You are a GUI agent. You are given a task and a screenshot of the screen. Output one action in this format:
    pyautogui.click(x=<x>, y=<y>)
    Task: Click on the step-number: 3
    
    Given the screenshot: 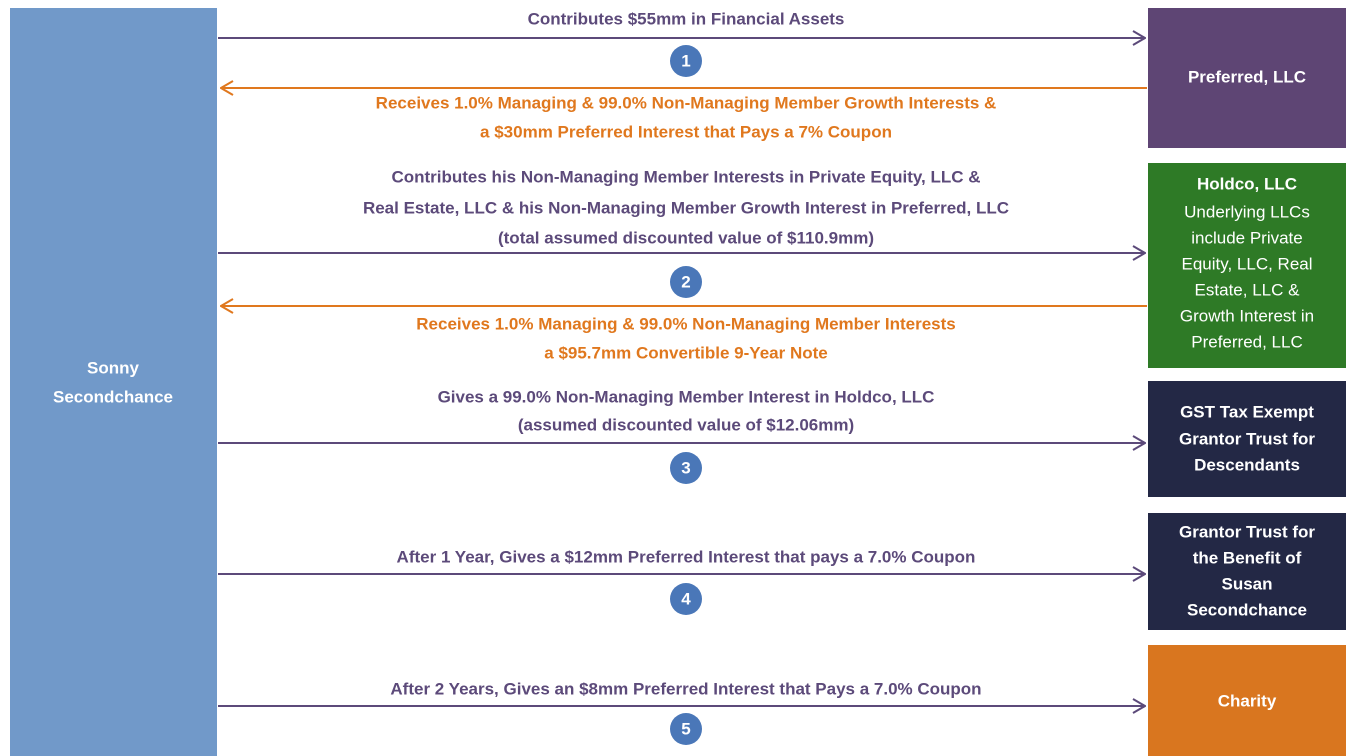 What is the action you would take?
    pyautogui.click(x=685, y=467)
    